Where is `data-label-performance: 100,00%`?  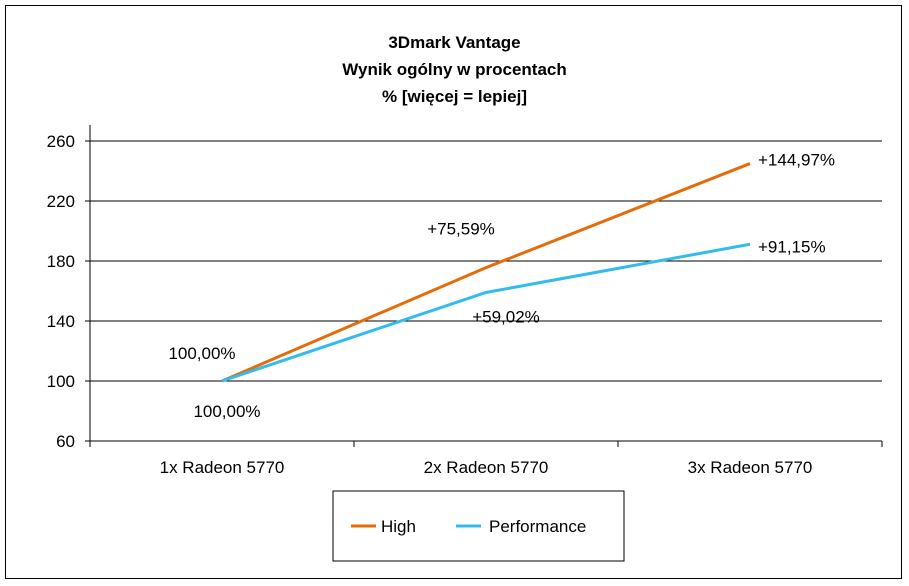
data-label-performance: 100,00% is located at coordinates (226, 411).